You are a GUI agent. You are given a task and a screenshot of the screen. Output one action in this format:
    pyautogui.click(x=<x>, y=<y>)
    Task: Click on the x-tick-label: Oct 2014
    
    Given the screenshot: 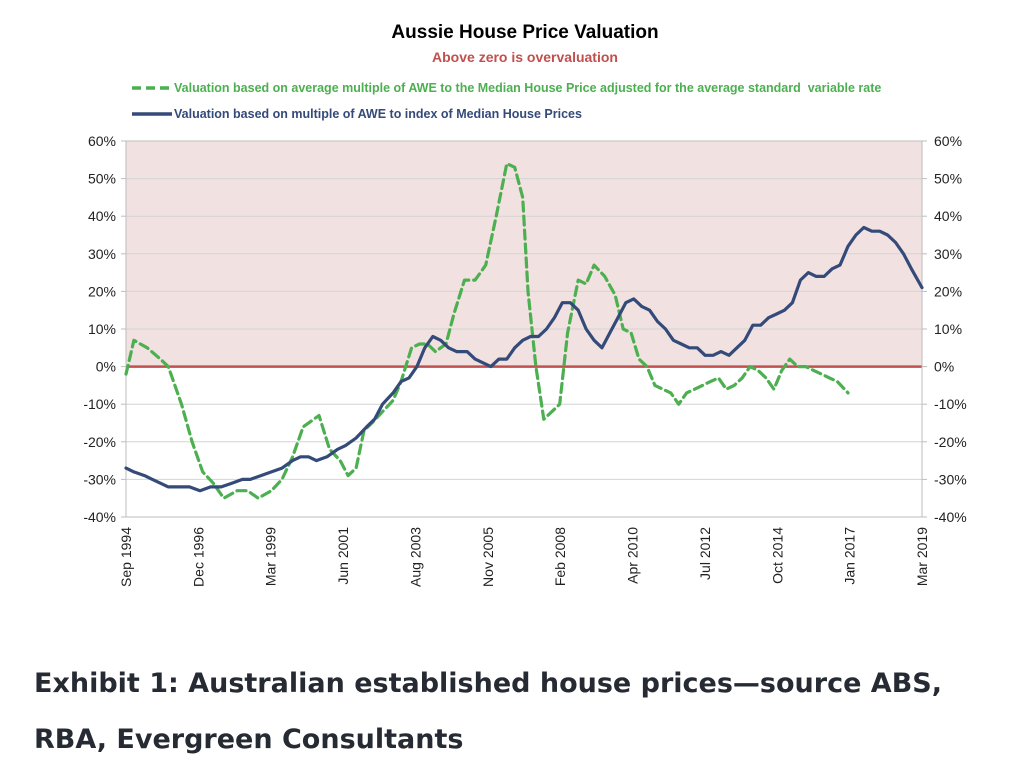 What is the action you would take?
    pyautogui.click(x=777, y=555)
    